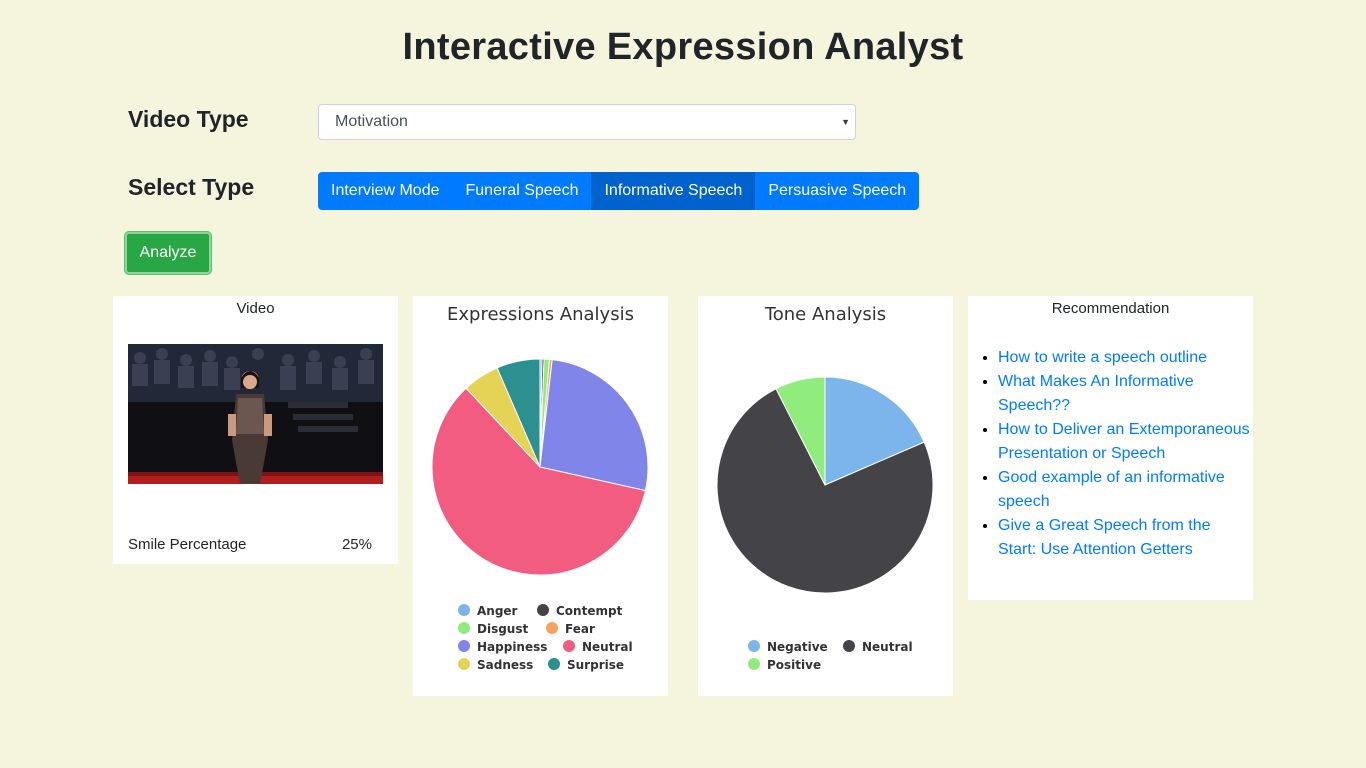 The height and width of the screenshot is (768, 1366). Describe the element at coordinates (1110, 308) in the screenshot. I see `recommendation-title: Recommendation` at that location.